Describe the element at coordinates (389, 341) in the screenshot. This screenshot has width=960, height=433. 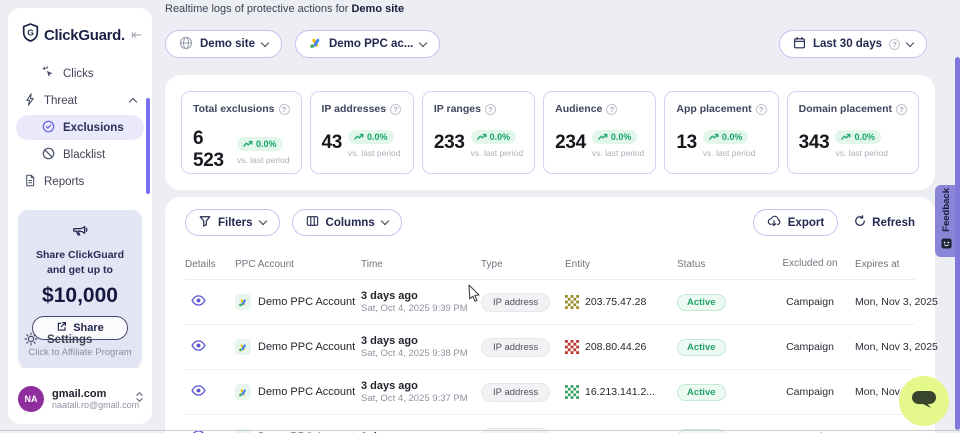
I see `time-relative: 3 days ago` at that location.